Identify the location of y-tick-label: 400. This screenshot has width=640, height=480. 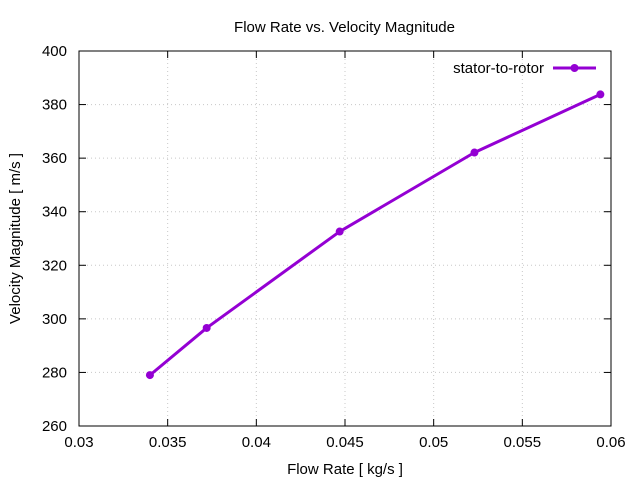
(54, 51).